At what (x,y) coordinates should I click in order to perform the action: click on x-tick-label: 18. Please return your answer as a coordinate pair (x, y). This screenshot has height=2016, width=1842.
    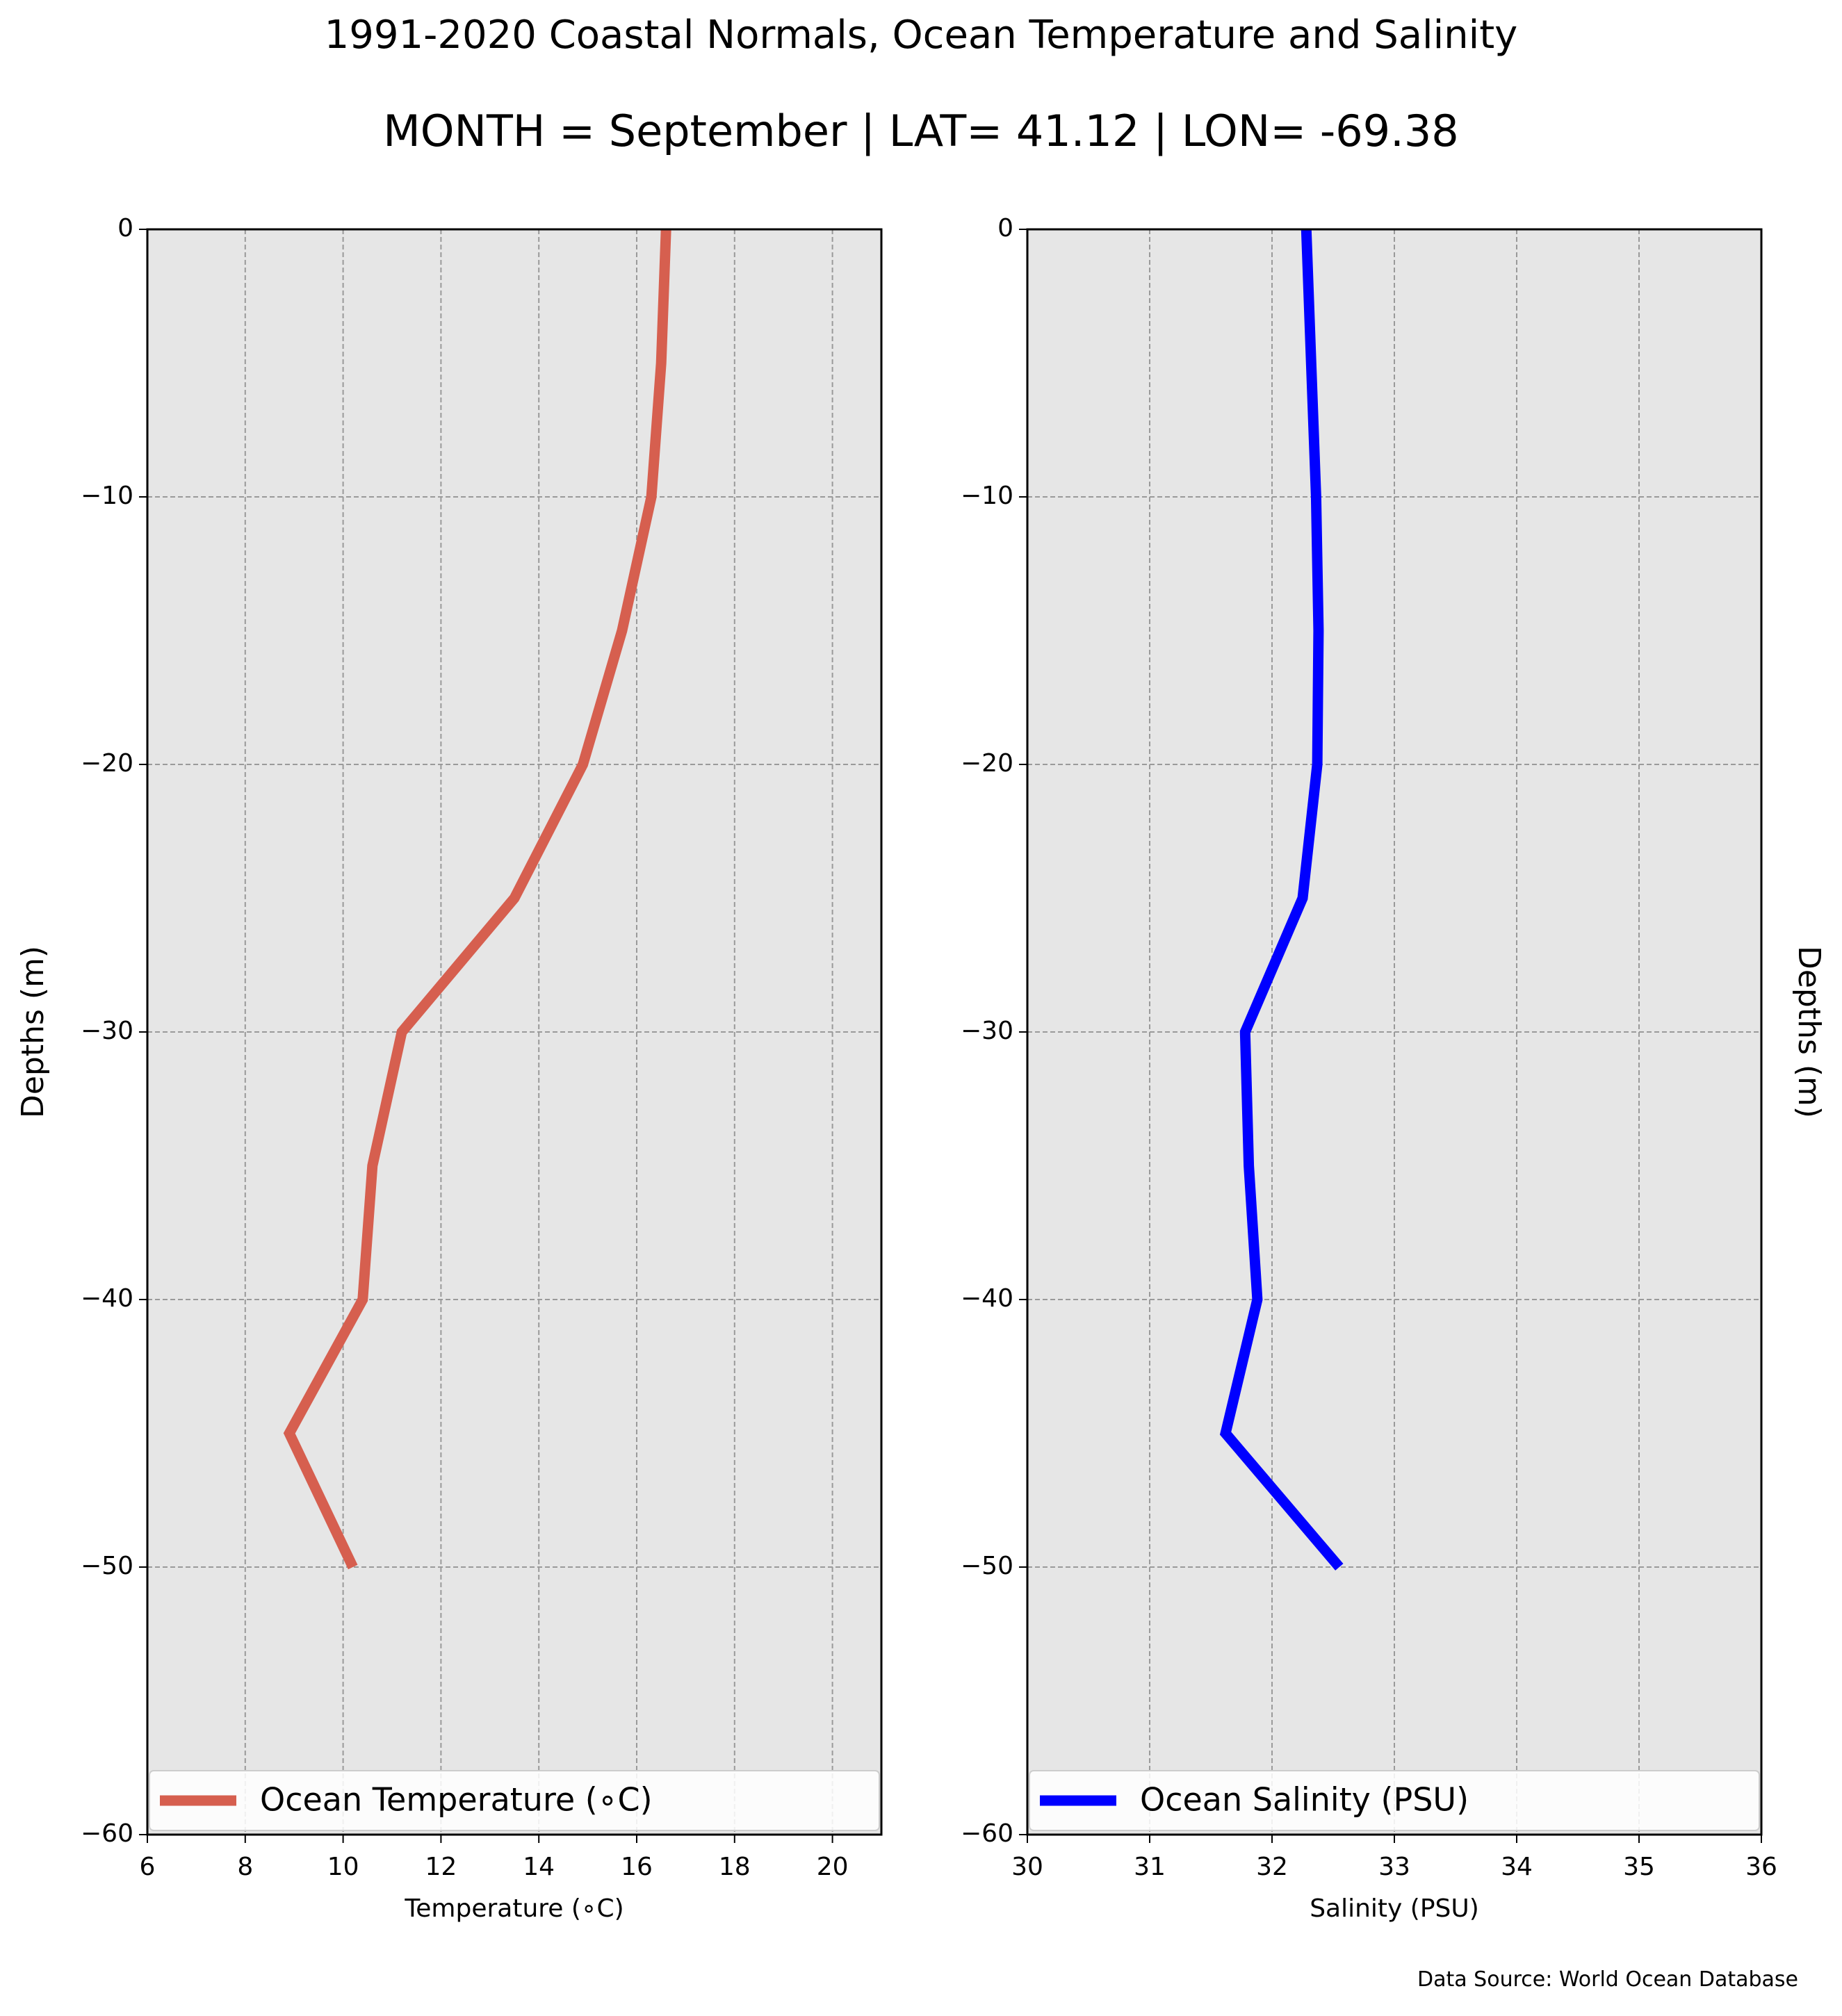
    Looking at the image, I should click on (735, 1867).